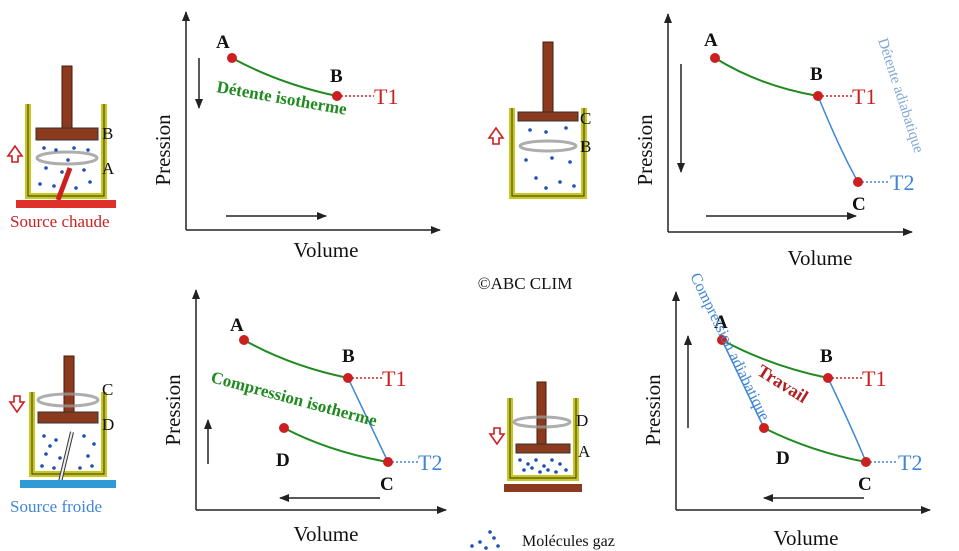 Image resolution: width=959 pixels, height=551 pixels. I want to click on gas-molecules-icon, so click(485, 540).